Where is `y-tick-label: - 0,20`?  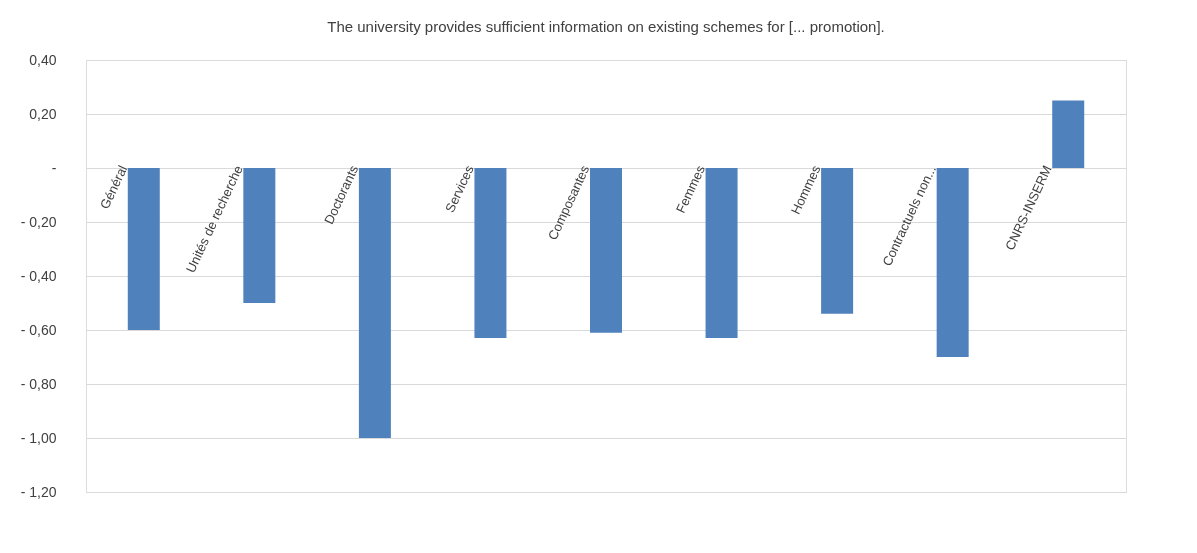
y-tick-label: - 0,20 is located at coordinates (38, 221).